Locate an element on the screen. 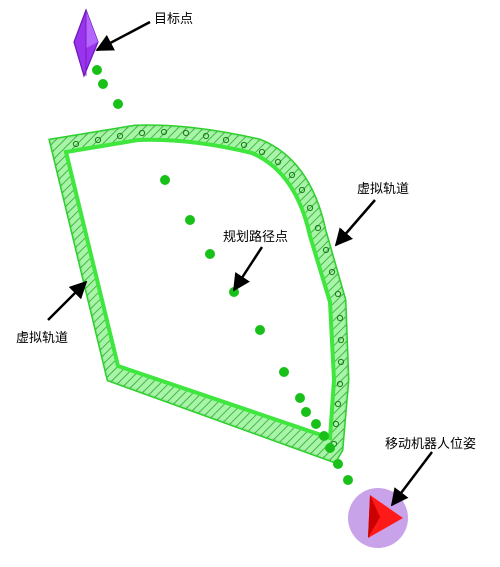 This screenshot has width=500, height=567. target-diamond-icon is located at coordinates (86, 43).